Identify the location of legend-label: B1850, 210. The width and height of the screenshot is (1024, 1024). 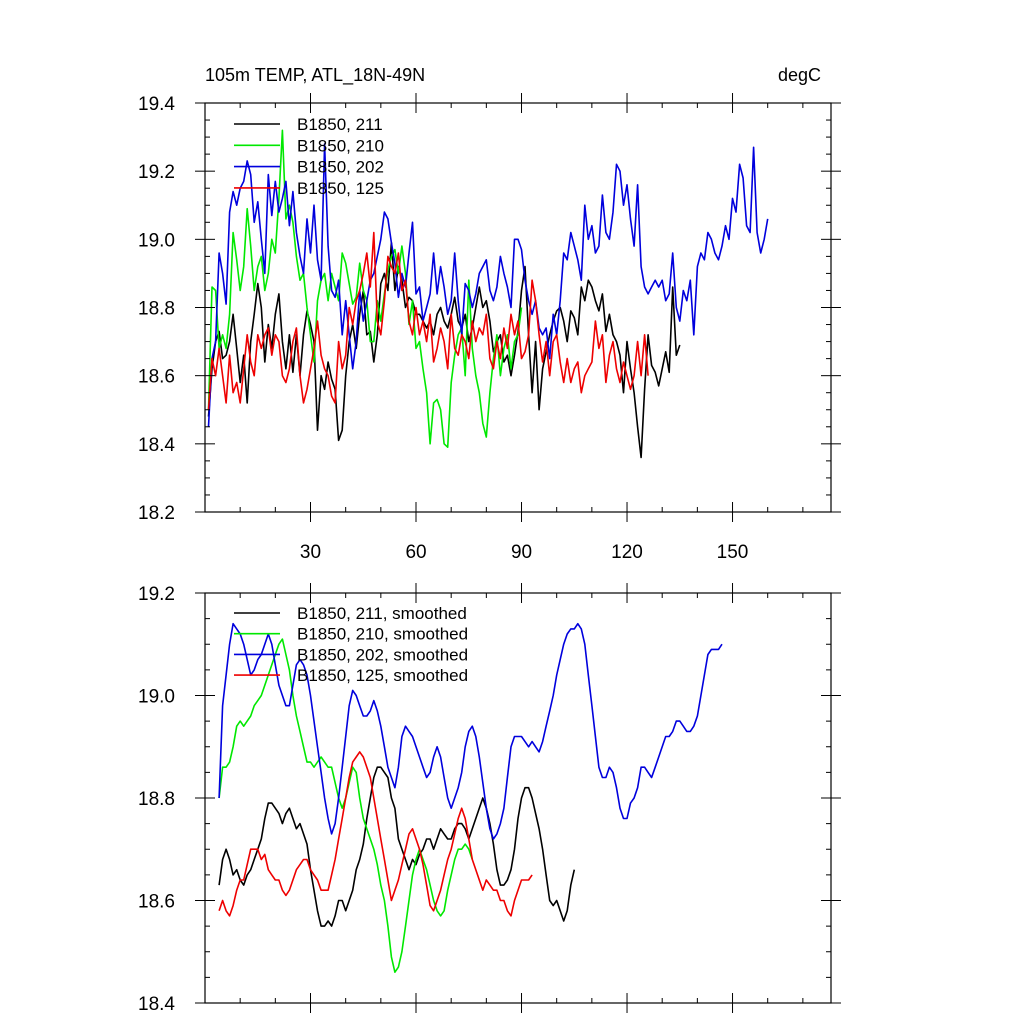
(340, 145).